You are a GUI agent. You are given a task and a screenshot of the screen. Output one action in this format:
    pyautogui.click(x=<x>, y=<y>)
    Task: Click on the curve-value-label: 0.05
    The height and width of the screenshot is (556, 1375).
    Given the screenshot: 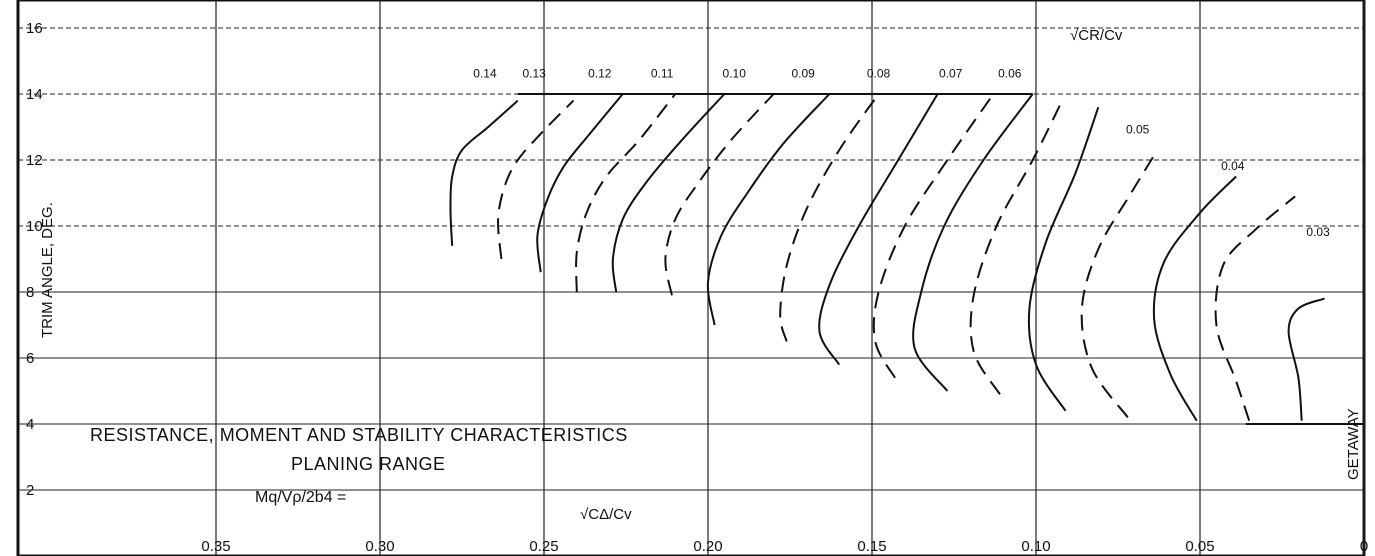 What is the action you would take?
    pyautogui.click(x=1138, y=130)
    